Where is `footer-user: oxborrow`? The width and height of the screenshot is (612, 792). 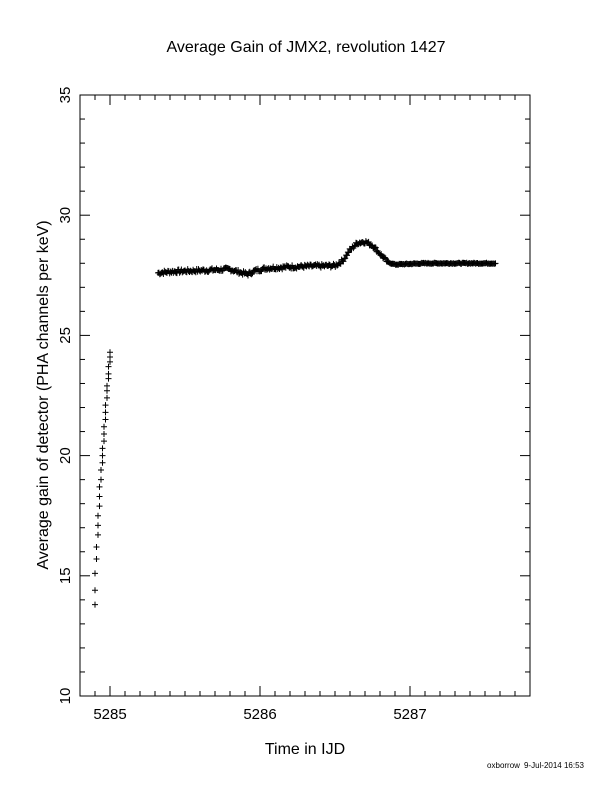 footer-user: oxborrow is located at coordinates (503, 765).